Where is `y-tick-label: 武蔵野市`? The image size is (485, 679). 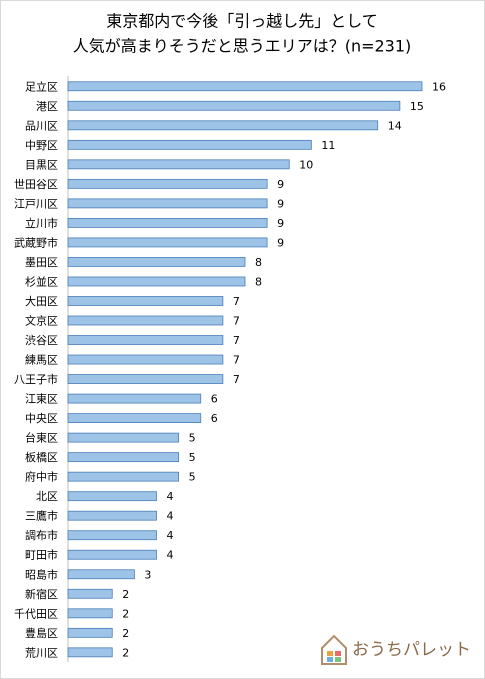
y-tick-label: 武蔵野市 is located at coordinates (36, 242).